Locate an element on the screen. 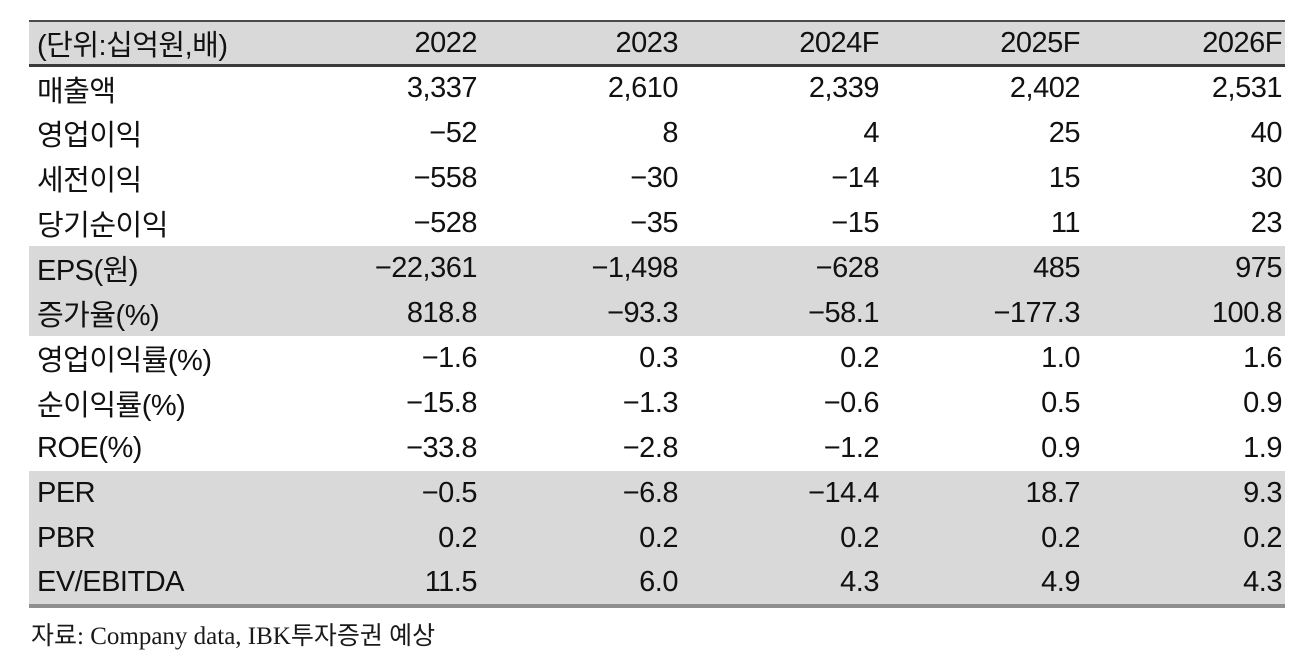  column-header-2023: 2023 is located at coordinates (646, 42).